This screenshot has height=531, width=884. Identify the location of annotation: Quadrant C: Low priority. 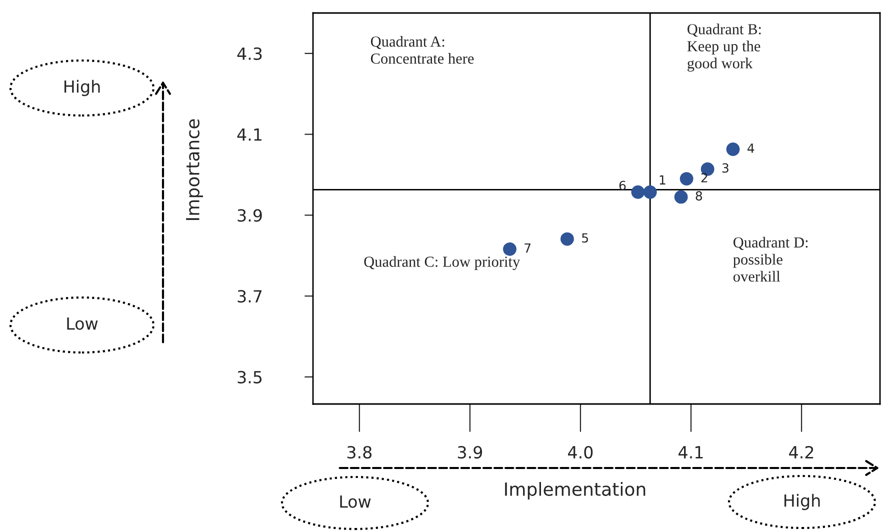
(442, 263).